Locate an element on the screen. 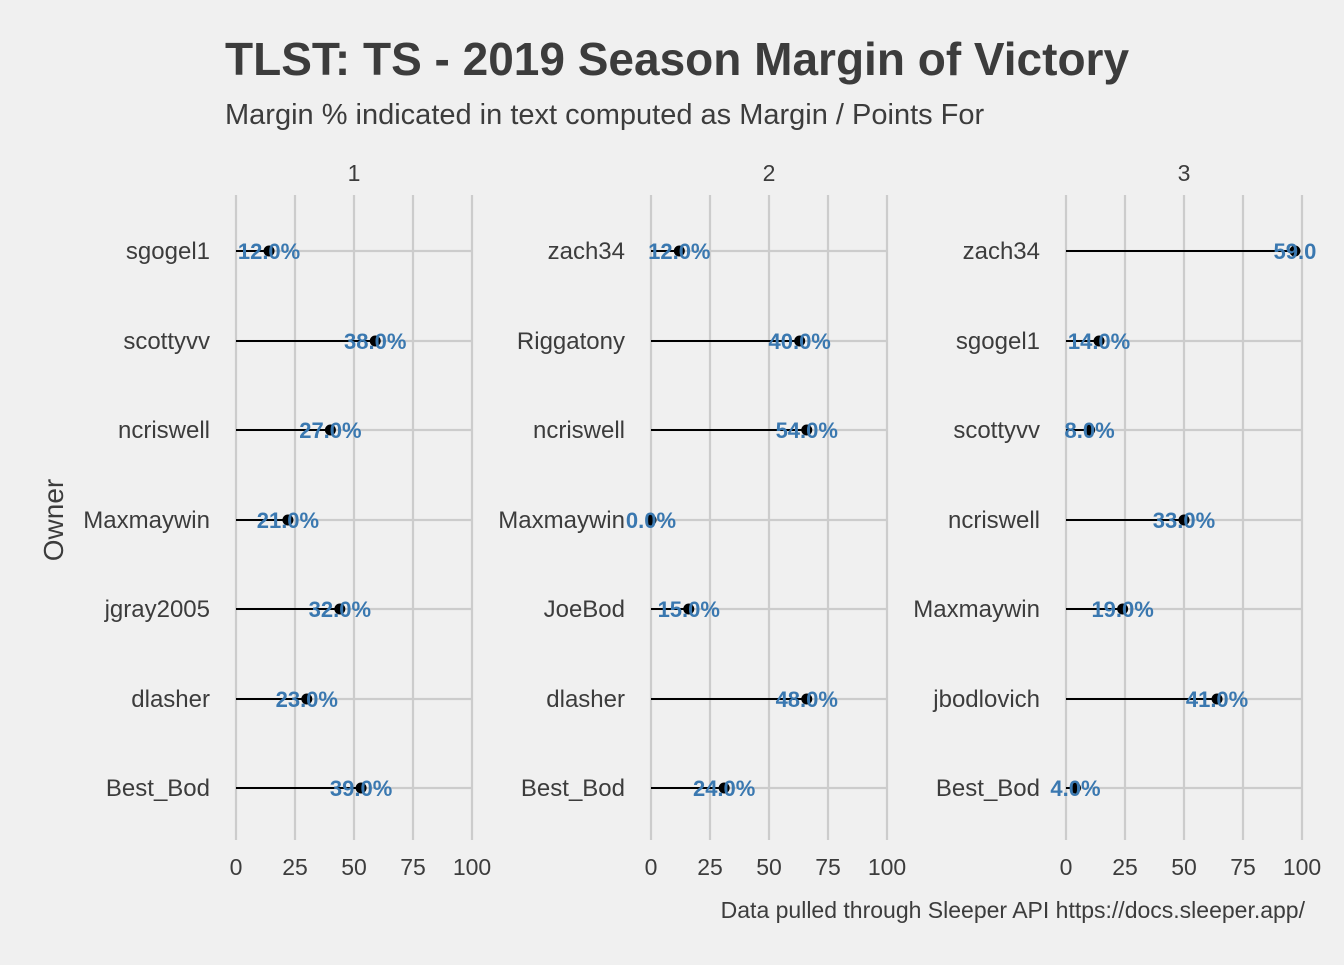 The width and height of the screenshot is (1344, 965). margin-pct-label: 14.0% is located at coordinates (1099, 341).